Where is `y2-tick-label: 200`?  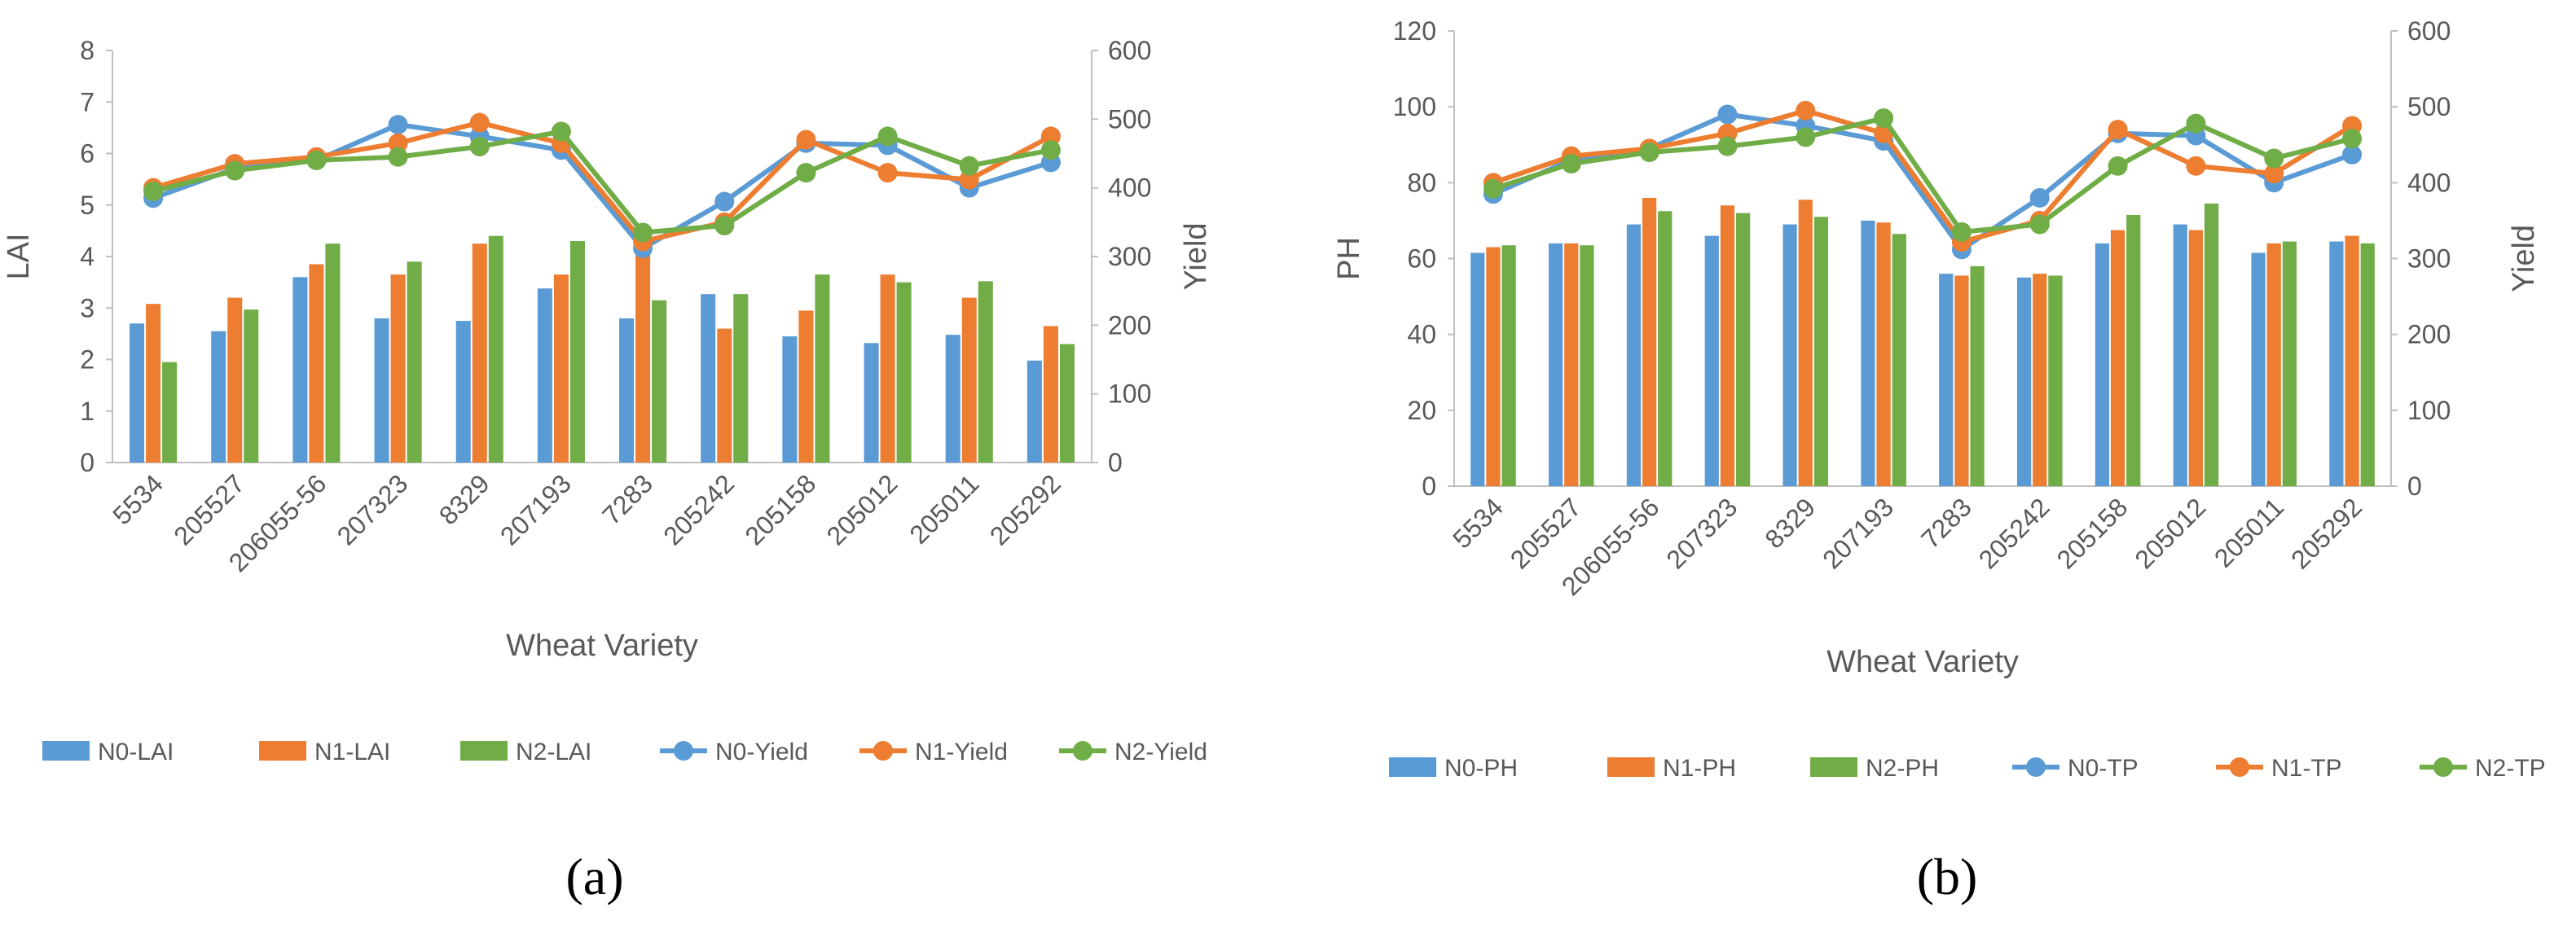
y2-tick-label: 200 is located at coordinates (2429, 334).